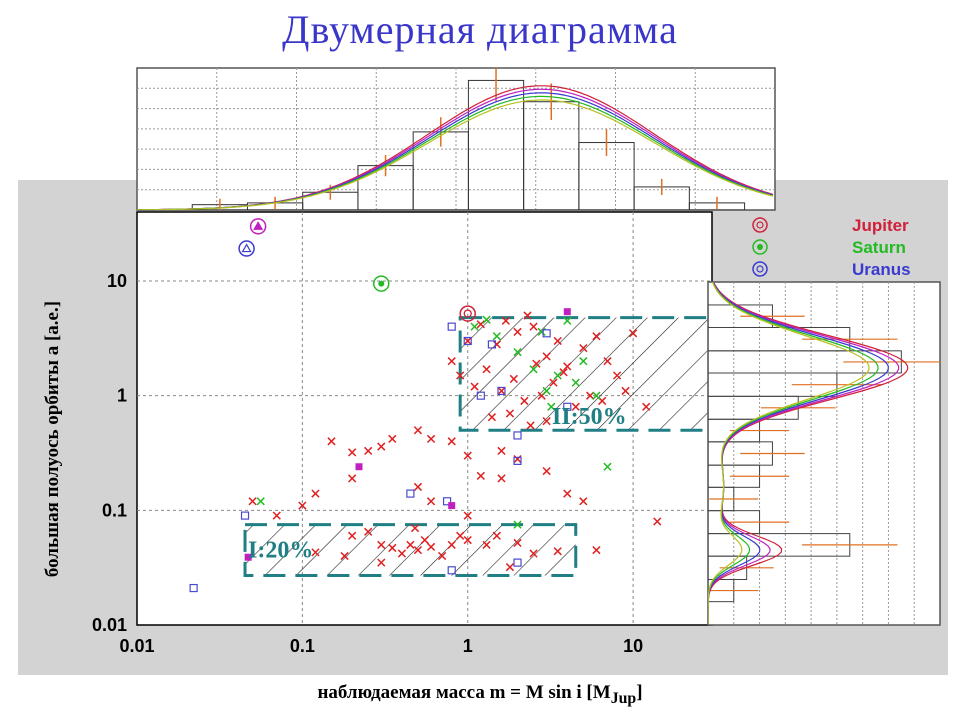 This screenshot has height=720, width=960. Describe the element at coordinates (381, 283) in the screenshot. I see `solar-planet-inner` at that location.